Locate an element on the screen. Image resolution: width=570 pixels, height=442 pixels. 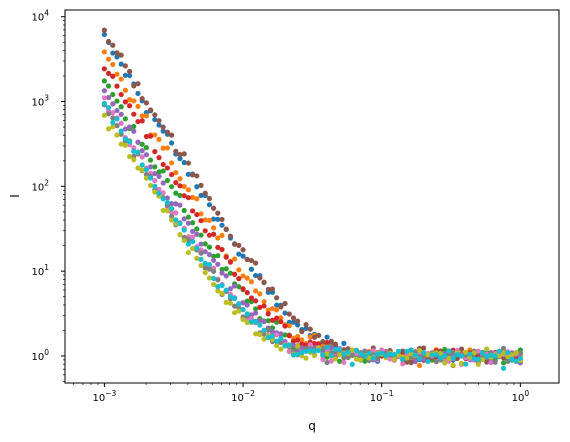
y-tick-label: 103 is located at coordinates (40, 101).